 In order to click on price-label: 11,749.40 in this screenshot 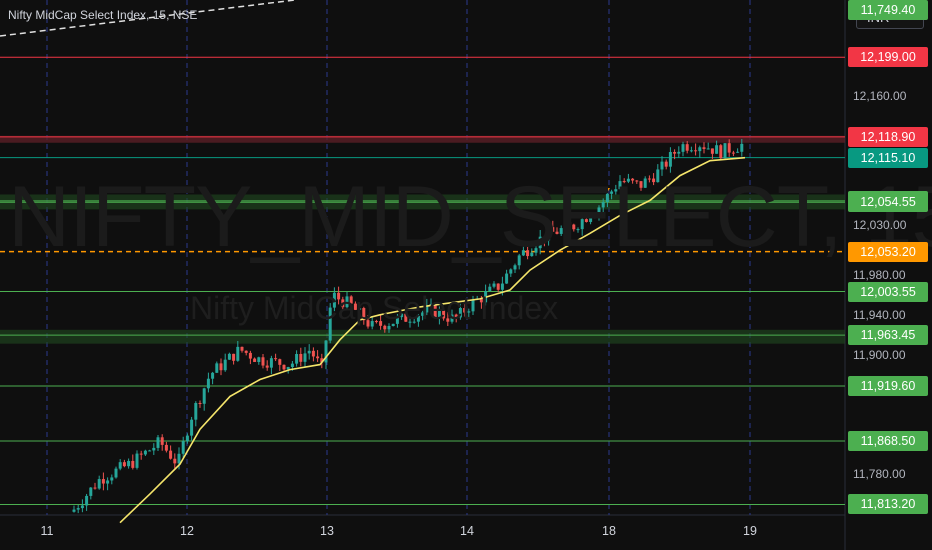, I will do `click(888, 10)`.